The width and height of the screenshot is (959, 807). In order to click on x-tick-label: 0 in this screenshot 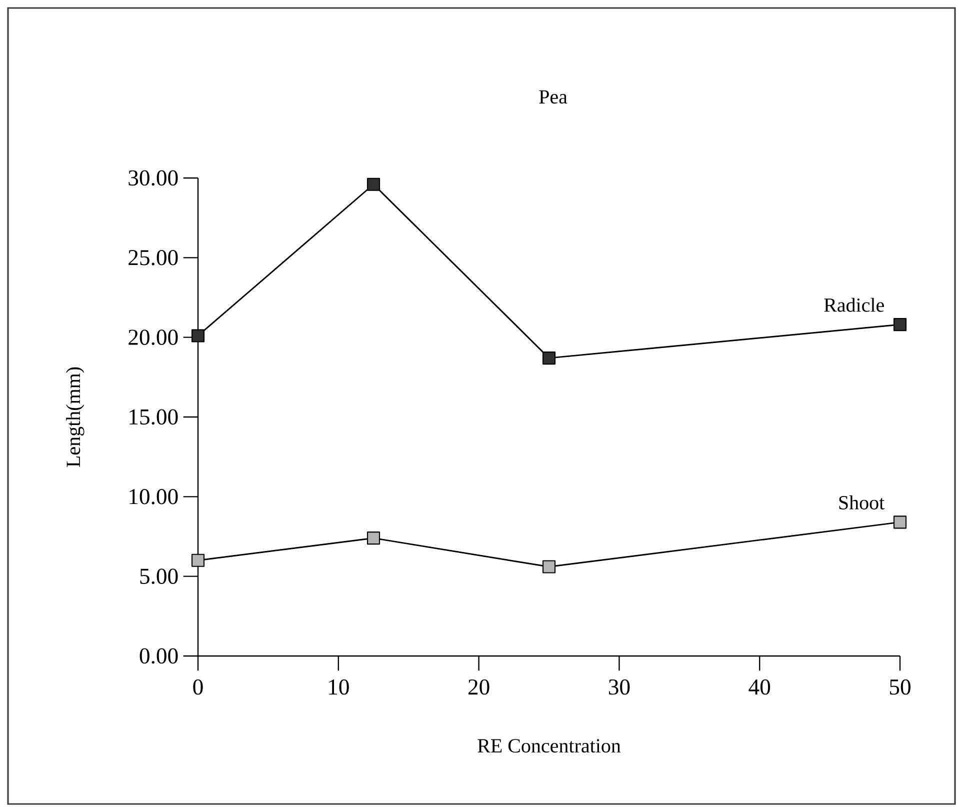, I will do `click(198, 687)`.